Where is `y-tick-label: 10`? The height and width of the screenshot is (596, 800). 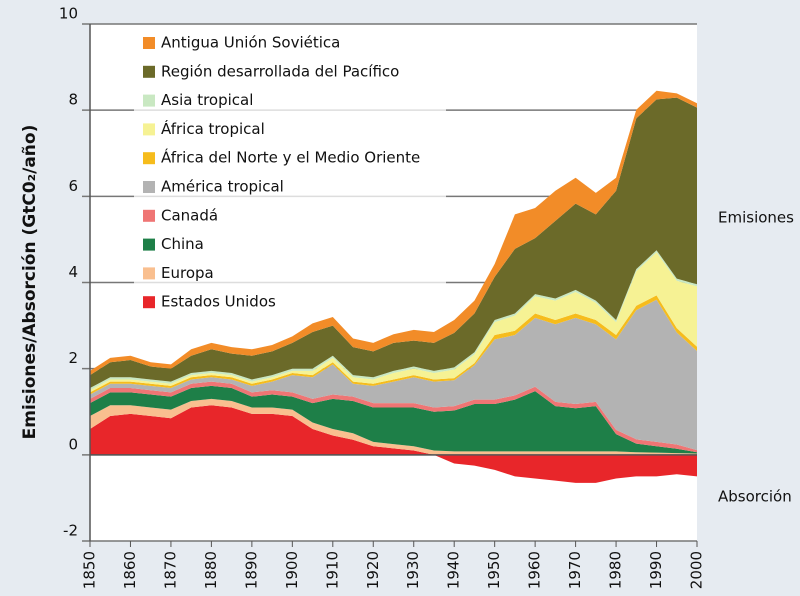 y-tick-label: 10 is located at coordinates (68, 14).